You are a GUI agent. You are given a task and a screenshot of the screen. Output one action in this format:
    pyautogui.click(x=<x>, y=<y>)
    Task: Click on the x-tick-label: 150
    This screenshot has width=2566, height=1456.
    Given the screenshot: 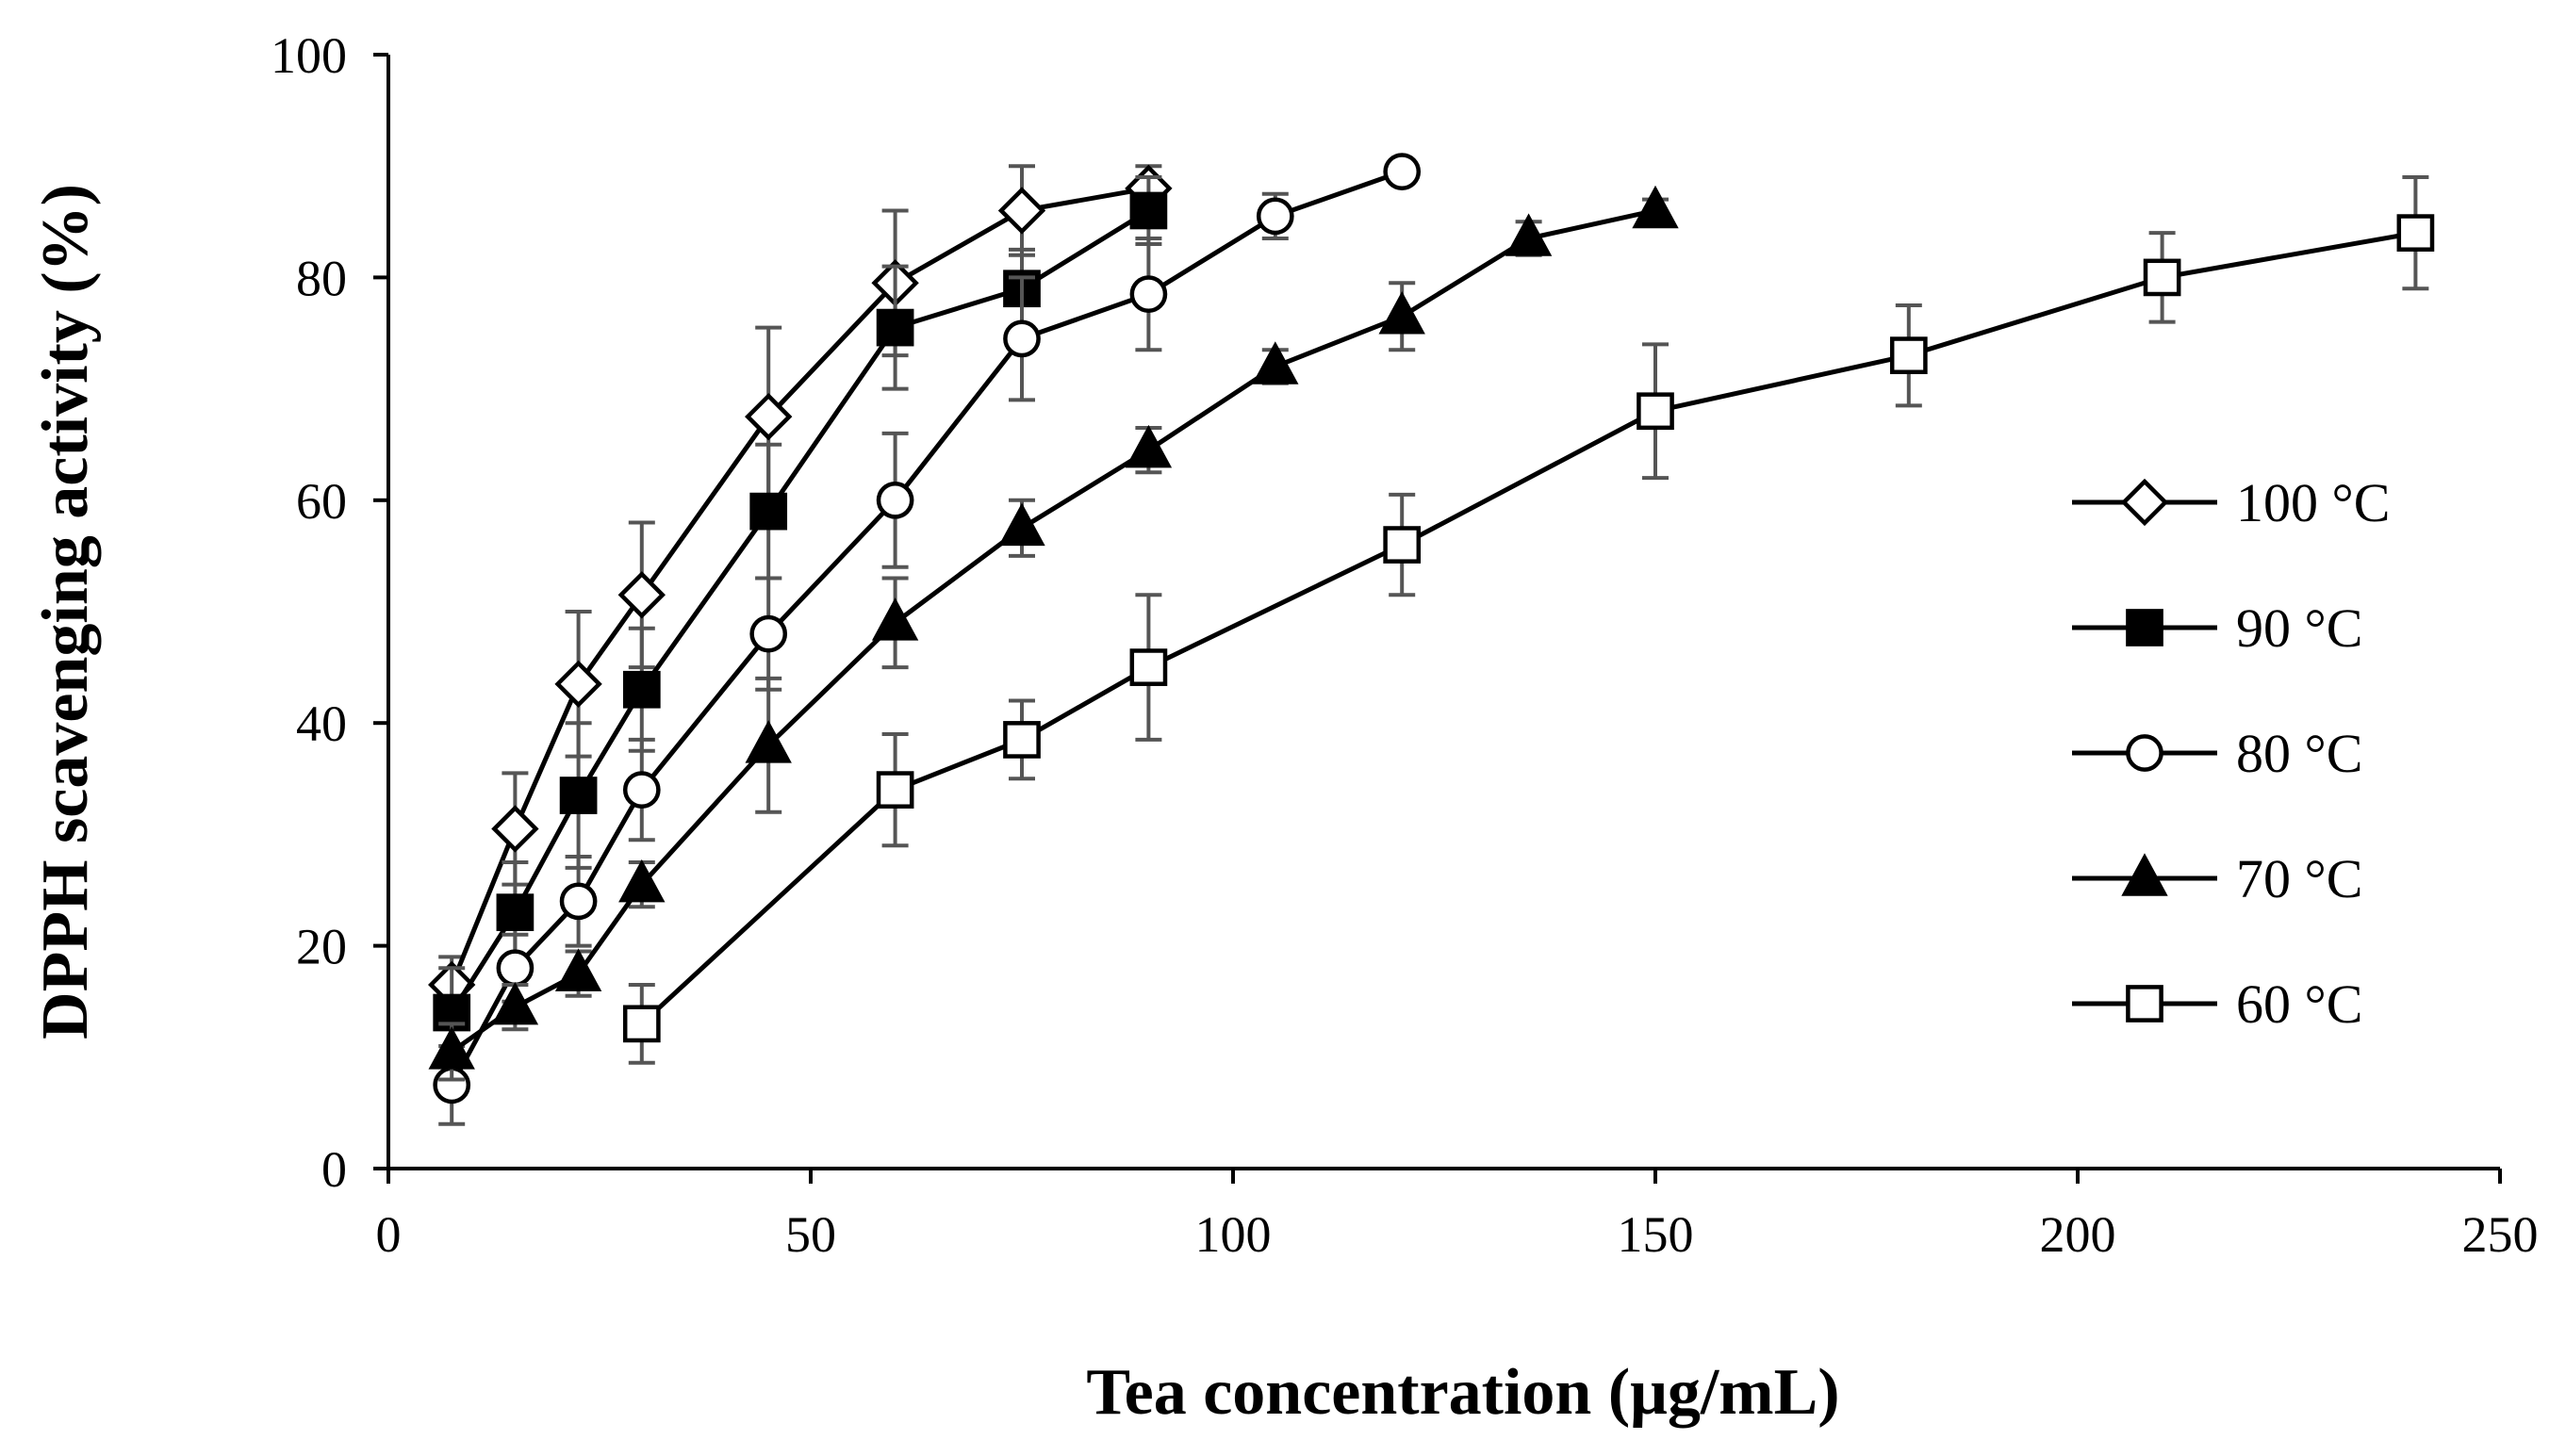 What is the action you would take?
    pyautogui.click(x=1656, y=1234)
    